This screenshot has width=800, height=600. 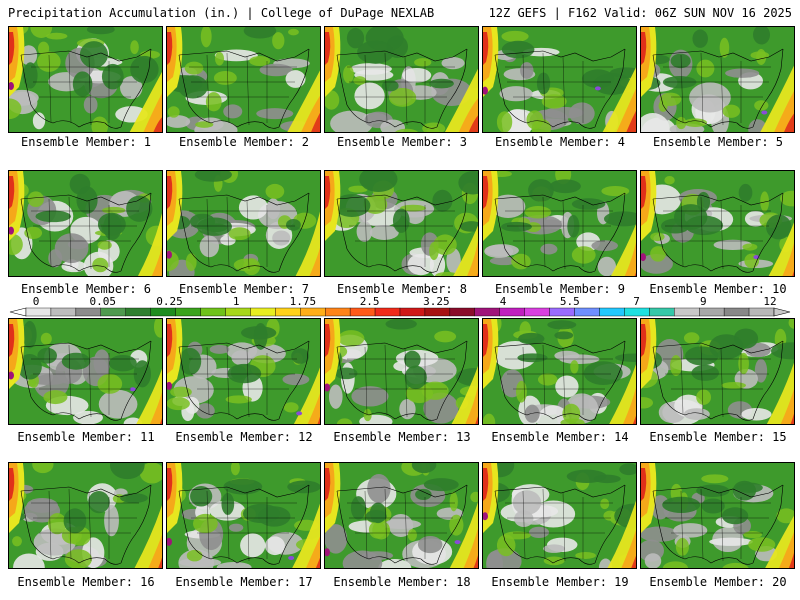 I want to click on member-label: Ensemble Member: 11, so click(x=86, y=437).